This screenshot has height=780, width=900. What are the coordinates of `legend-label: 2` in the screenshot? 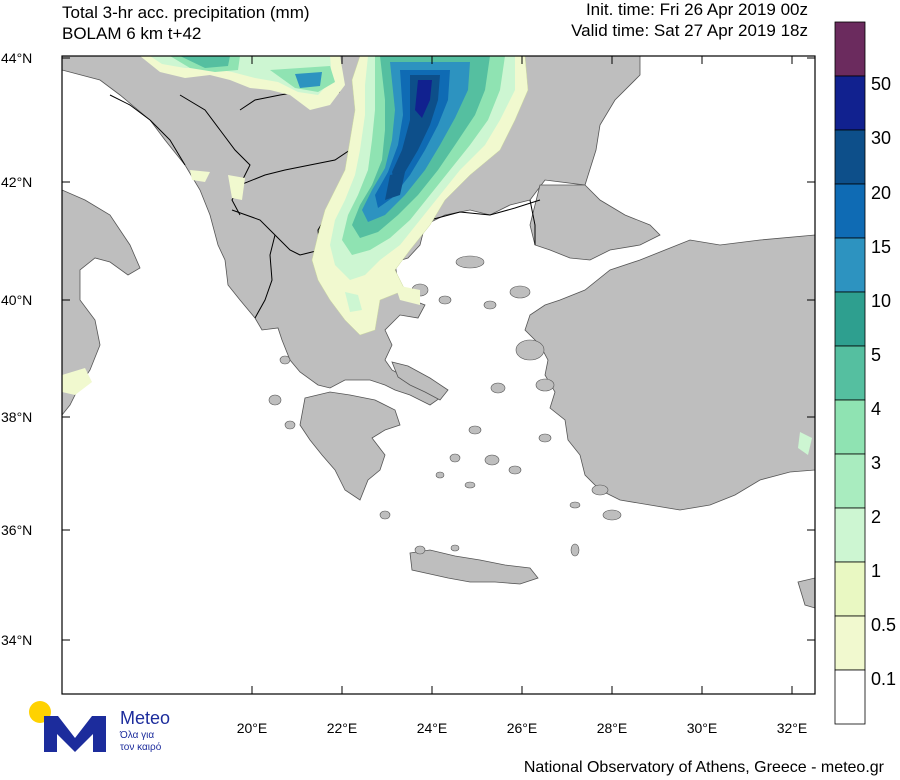 It's located at (876, 517).